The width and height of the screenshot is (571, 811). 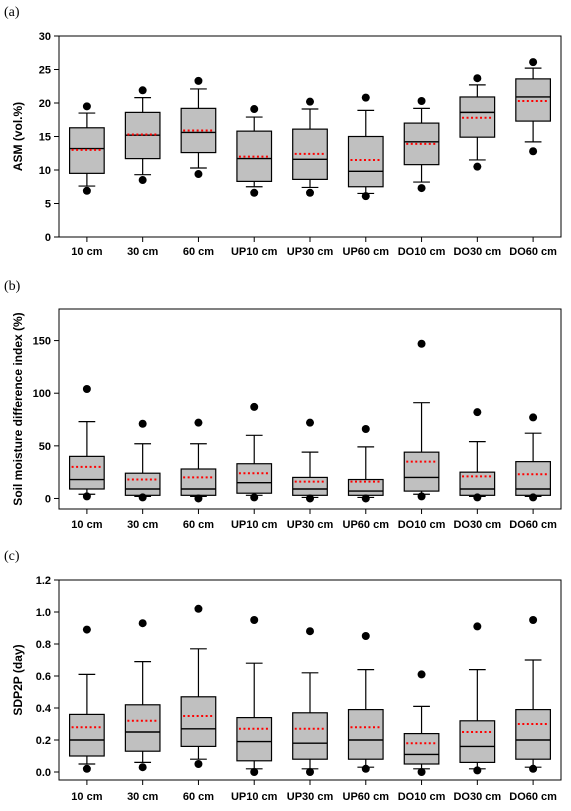 I want to click on y-tick-label: 10, so click(x=45, y=171).